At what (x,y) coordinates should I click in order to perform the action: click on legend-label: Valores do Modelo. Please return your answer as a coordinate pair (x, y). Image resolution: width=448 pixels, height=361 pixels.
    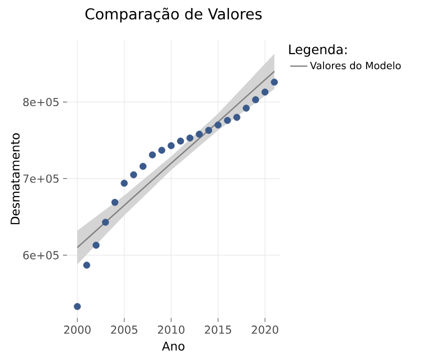
    Looking at the image, I should click on (355, 66).